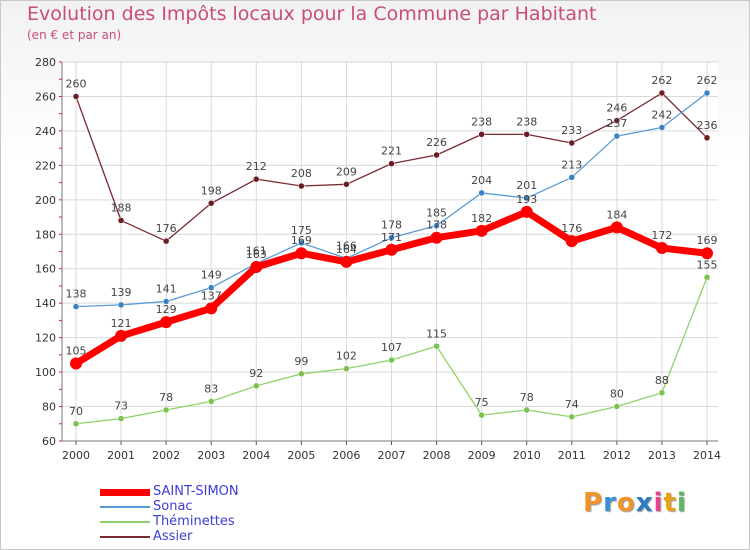 The height and width of the screenshot is (550, 750). I want to click on legend-label: SAINT-SIMON, so click(196, 491).